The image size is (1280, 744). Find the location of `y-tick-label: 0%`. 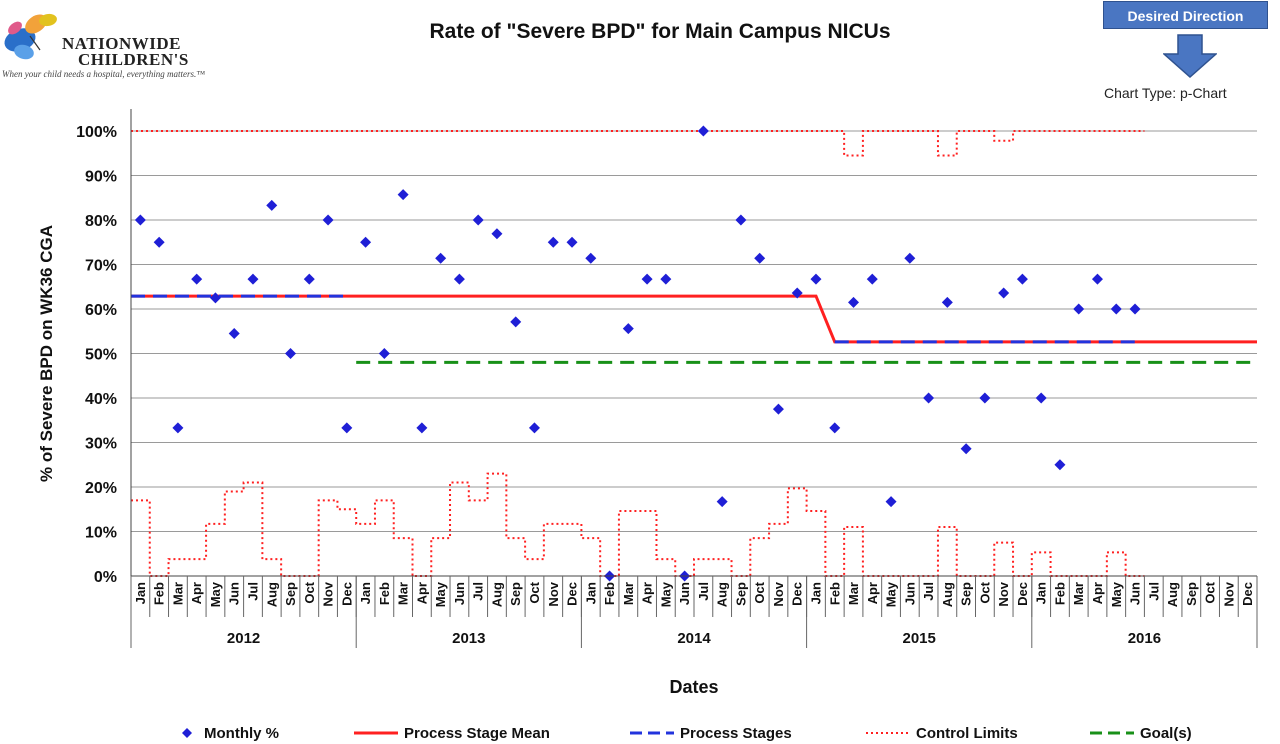

y-tick-label: 0% is located at coordinates (105, 577).